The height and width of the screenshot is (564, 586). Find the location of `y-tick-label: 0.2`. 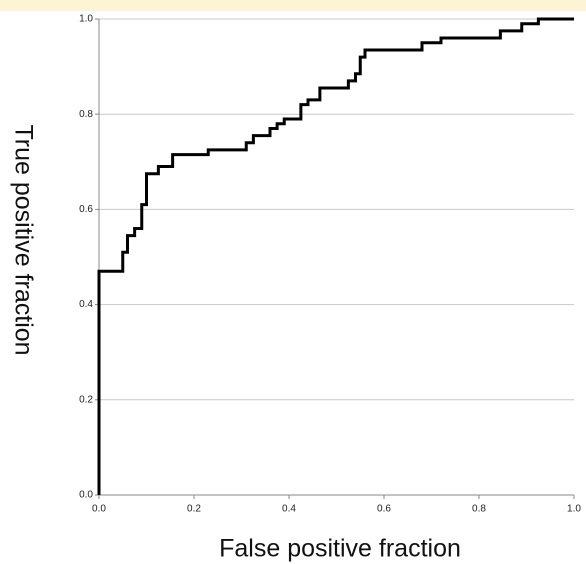

y-tick-label: 0.2 is located at coordinates (86, 399).